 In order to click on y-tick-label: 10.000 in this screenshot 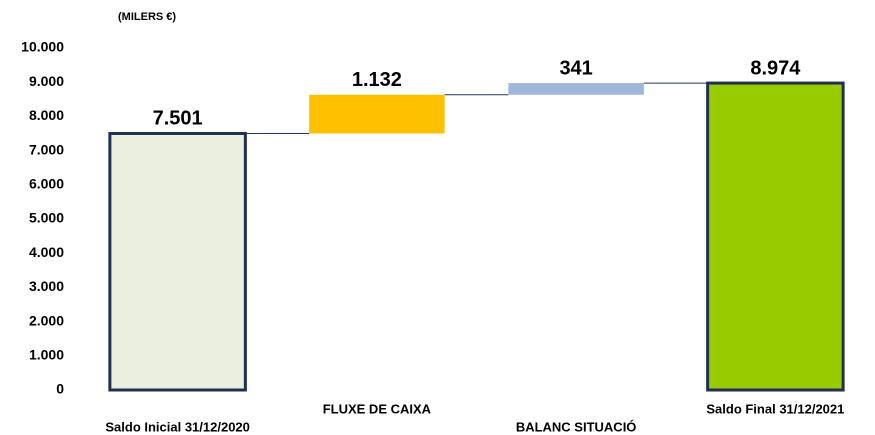, I will do `click(42, 47)`.